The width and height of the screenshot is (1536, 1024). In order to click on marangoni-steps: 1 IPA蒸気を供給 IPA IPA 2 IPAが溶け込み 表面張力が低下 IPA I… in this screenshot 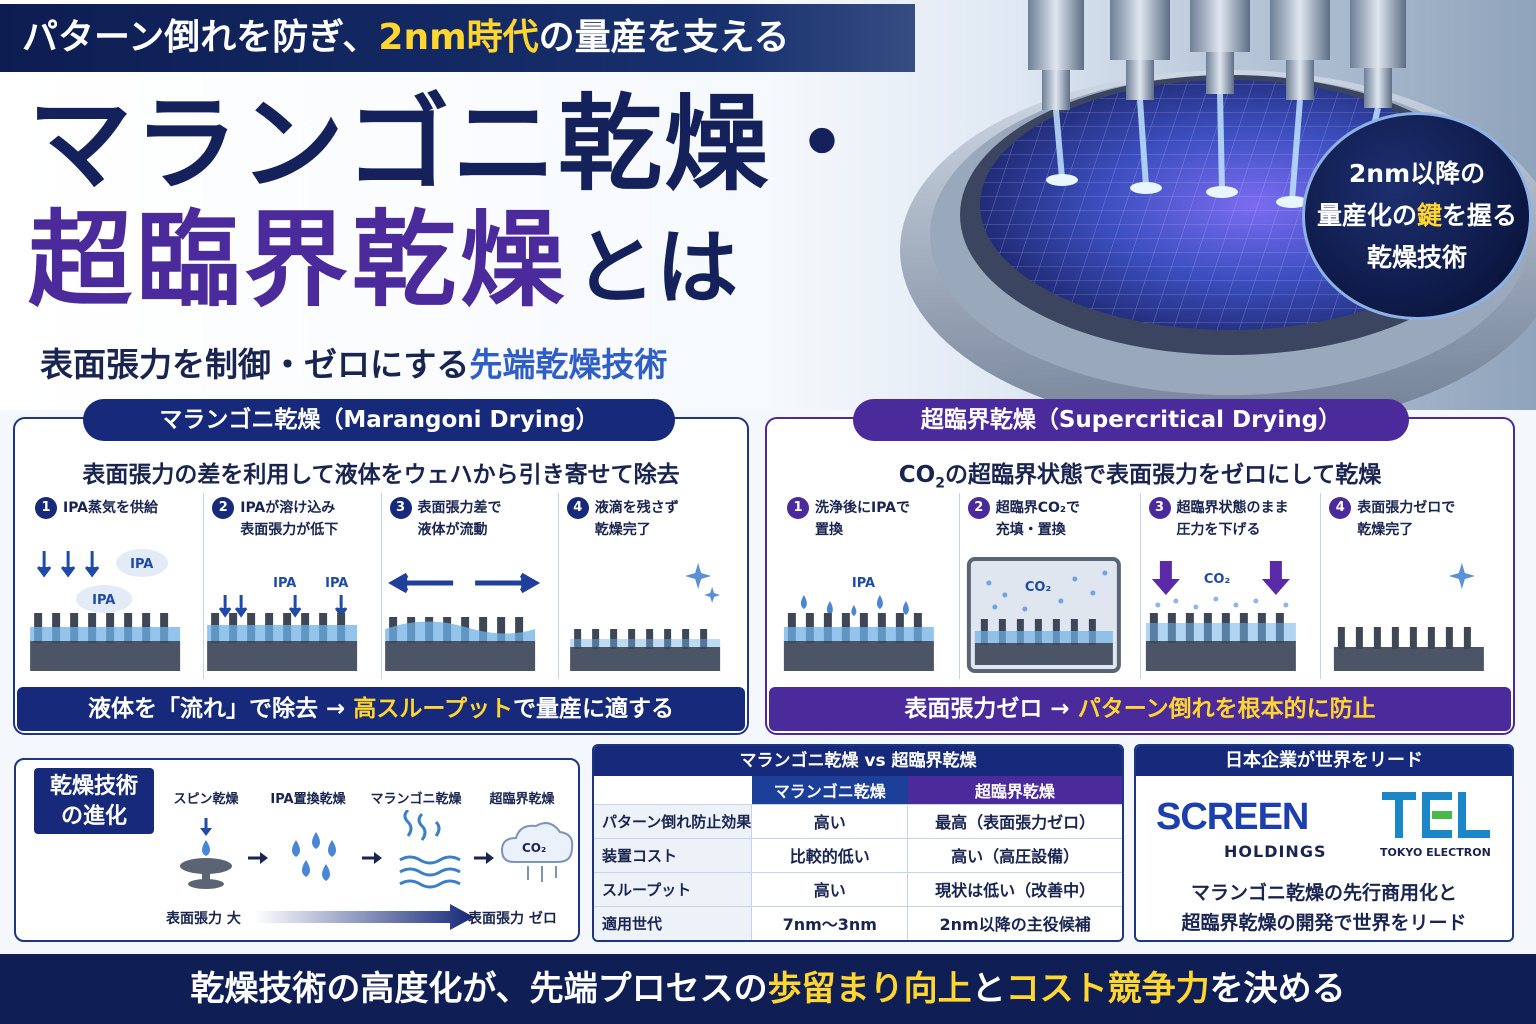, I will do `click(381, 586)`.